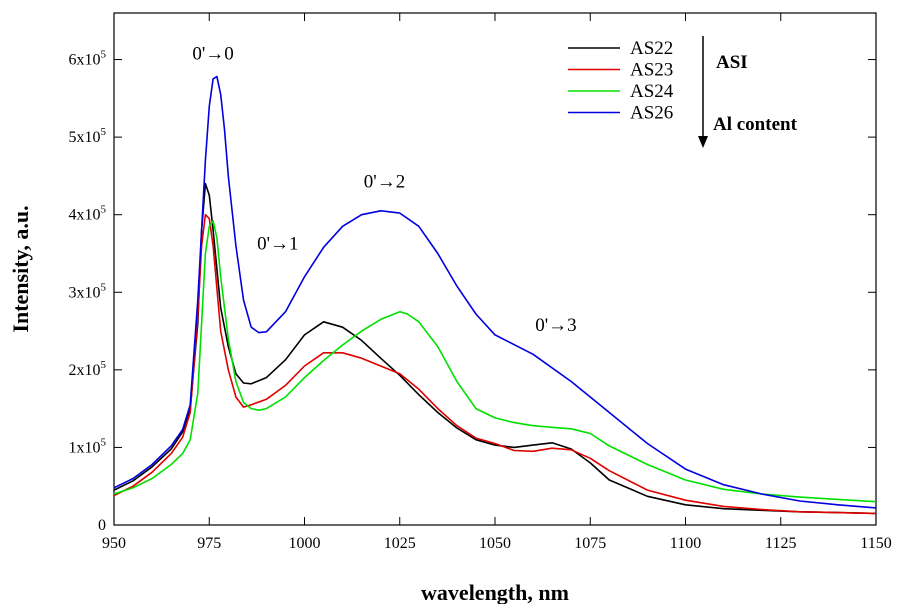 The width and height of the screenshot is (899, 604). Describe the element at coordinates (495, 543) in the screenshot. I see `x-tick-label: 1050` at that location.